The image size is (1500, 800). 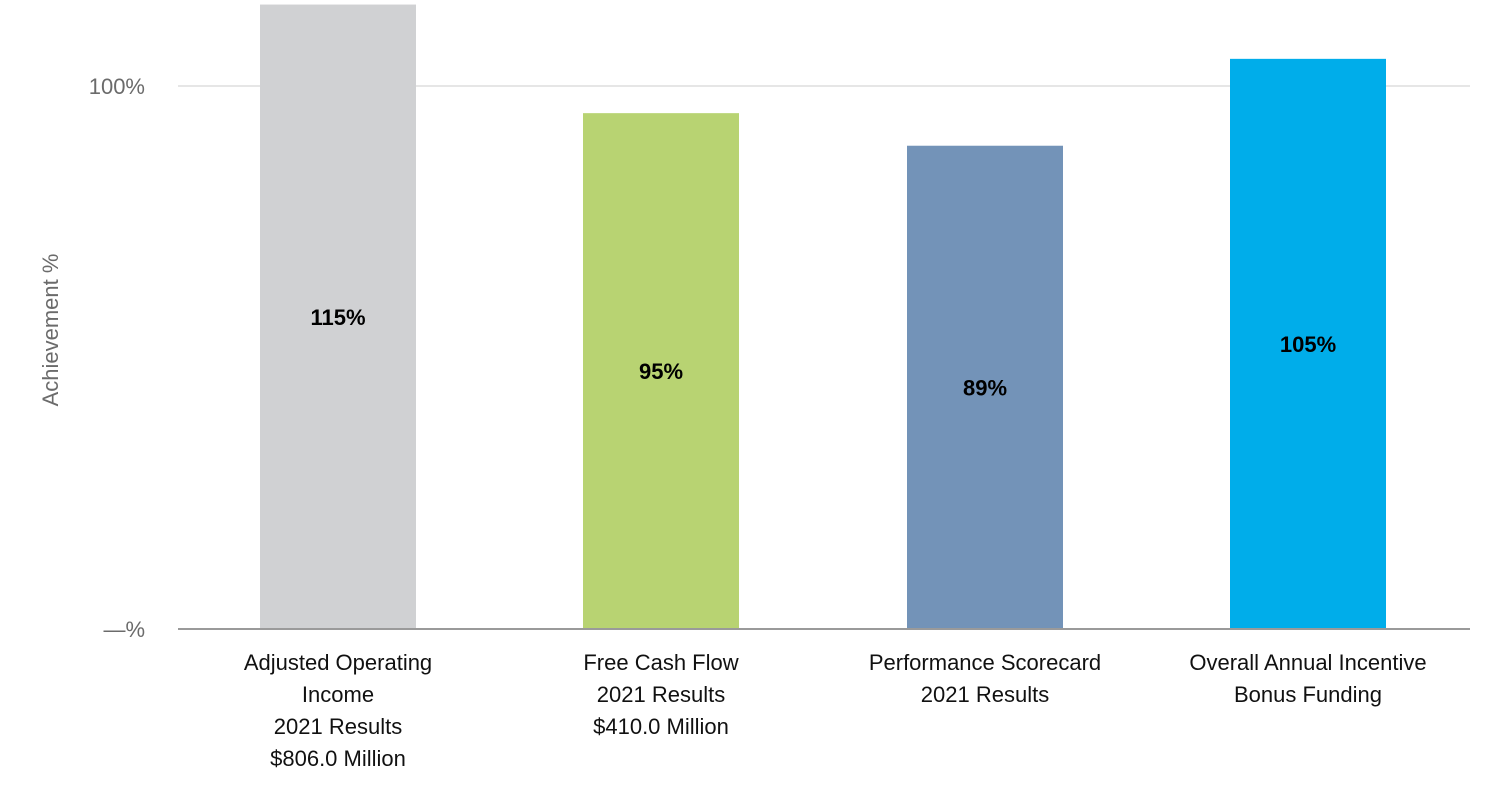 What do you see at coordinates (823, 353) in the screenshot?
I see `data-labels: 115% 95% 89% 105%` at bounding box center [823, 353].